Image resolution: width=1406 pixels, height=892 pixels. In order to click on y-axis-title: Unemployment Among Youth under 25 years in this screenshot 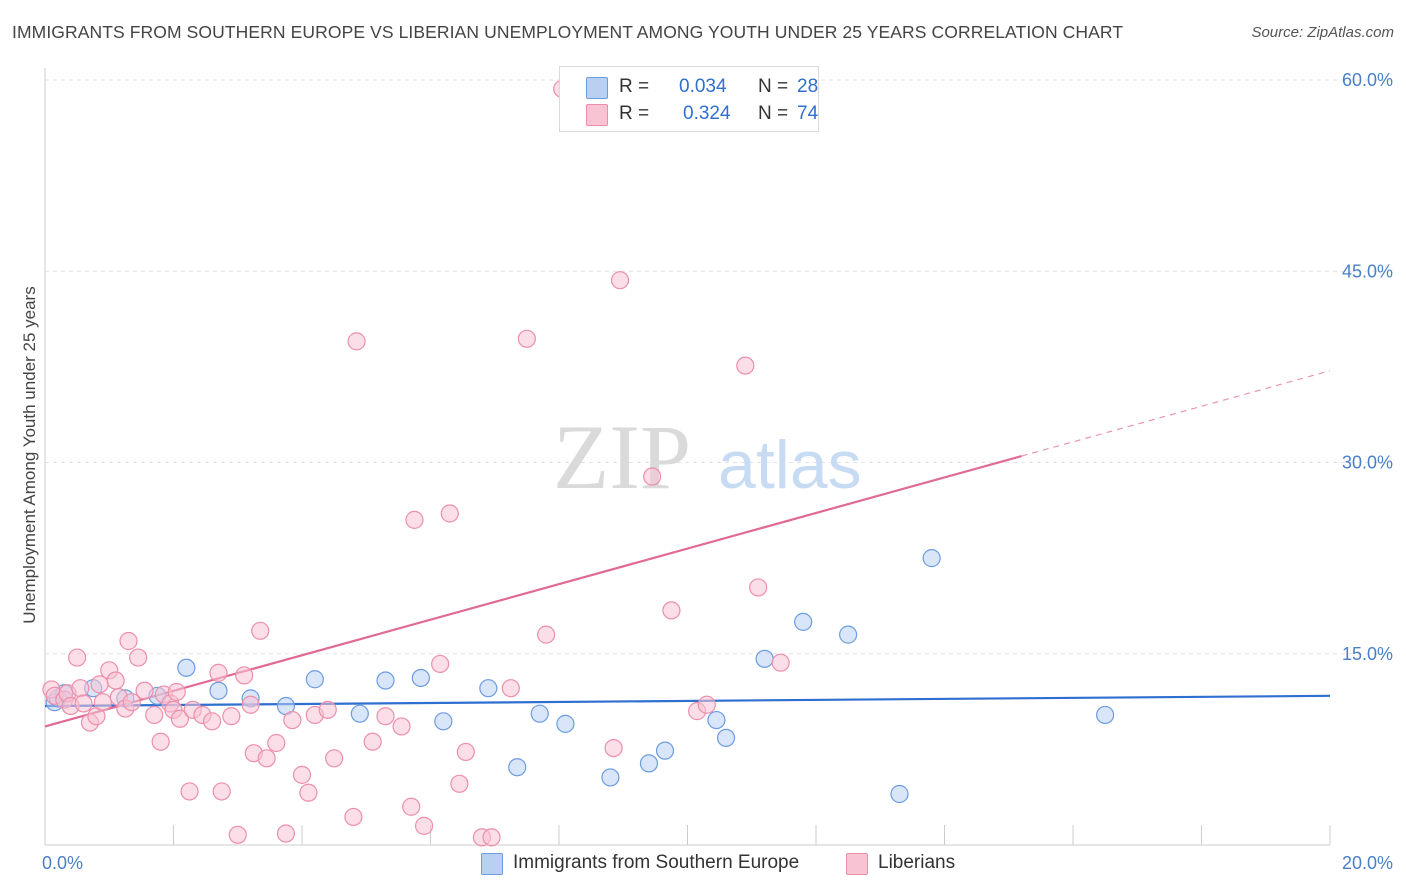, I will do `click(29, 454)`.